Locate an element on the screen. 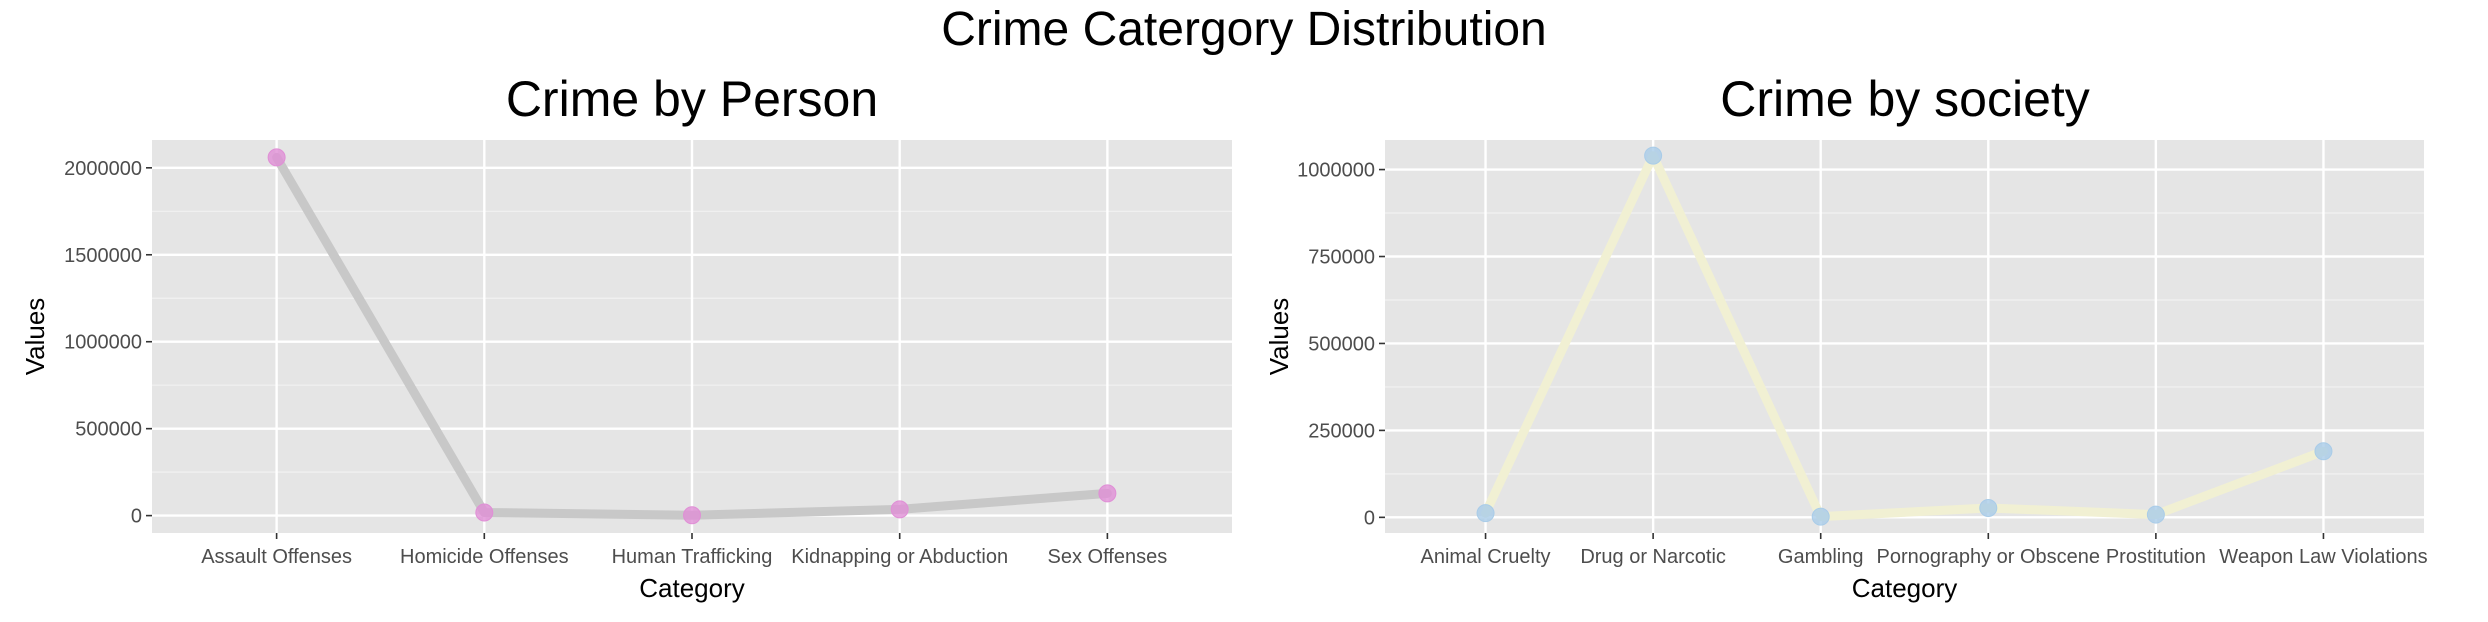 The height and width of the screenshot is (622, 2488). x-tick-label: Weapon Law Violations is located at coordinates (2323, 557).